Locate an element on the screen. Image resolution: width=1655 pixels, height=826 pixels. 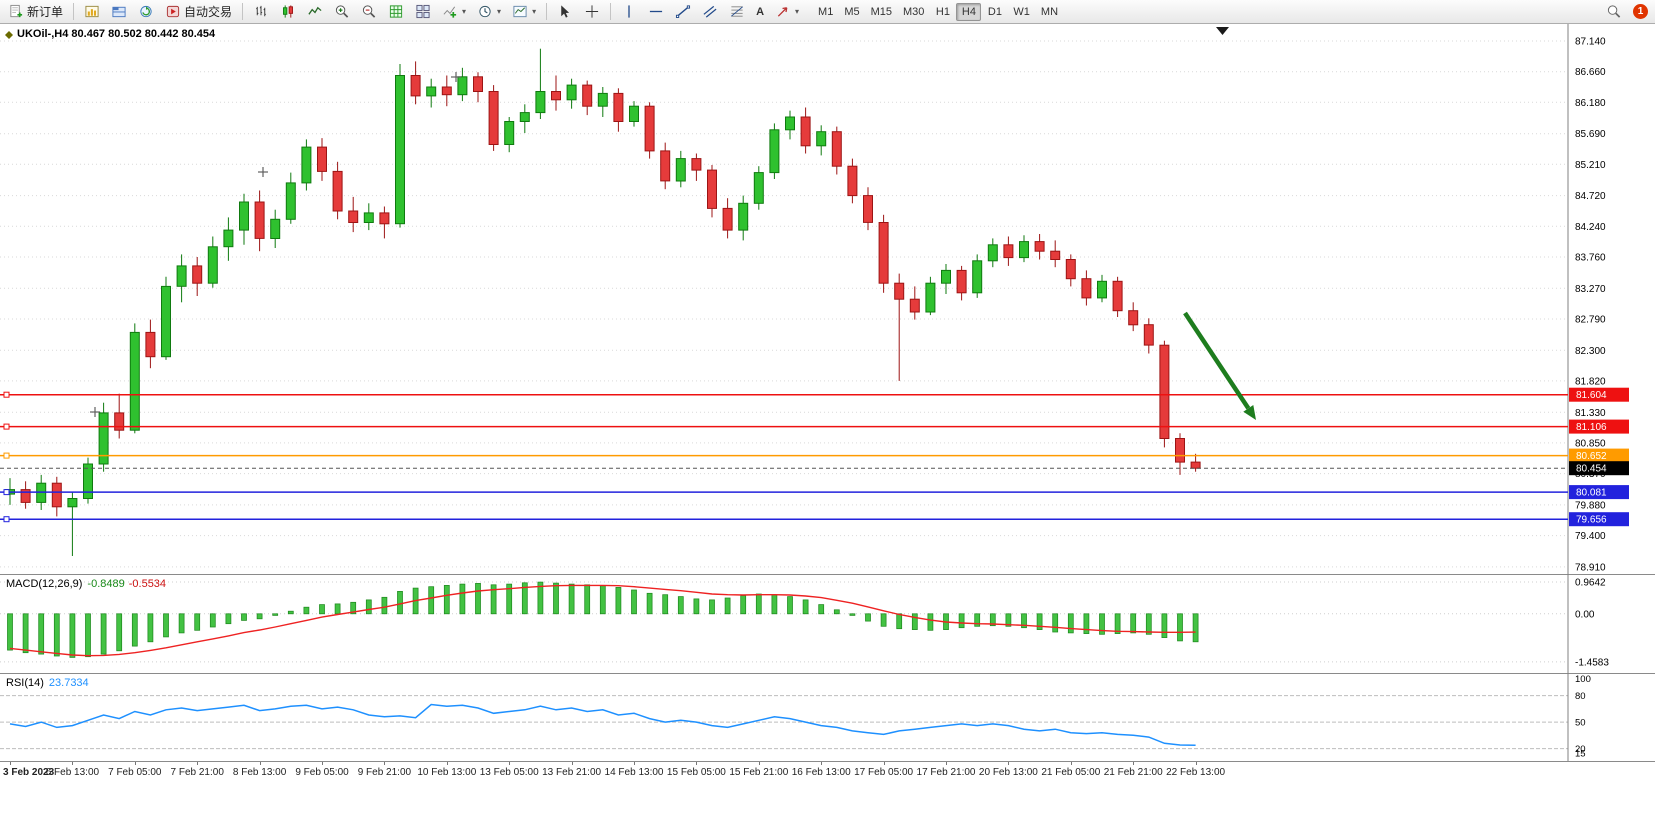
notification-badge: 1 is located at coordinates (1640, 11).